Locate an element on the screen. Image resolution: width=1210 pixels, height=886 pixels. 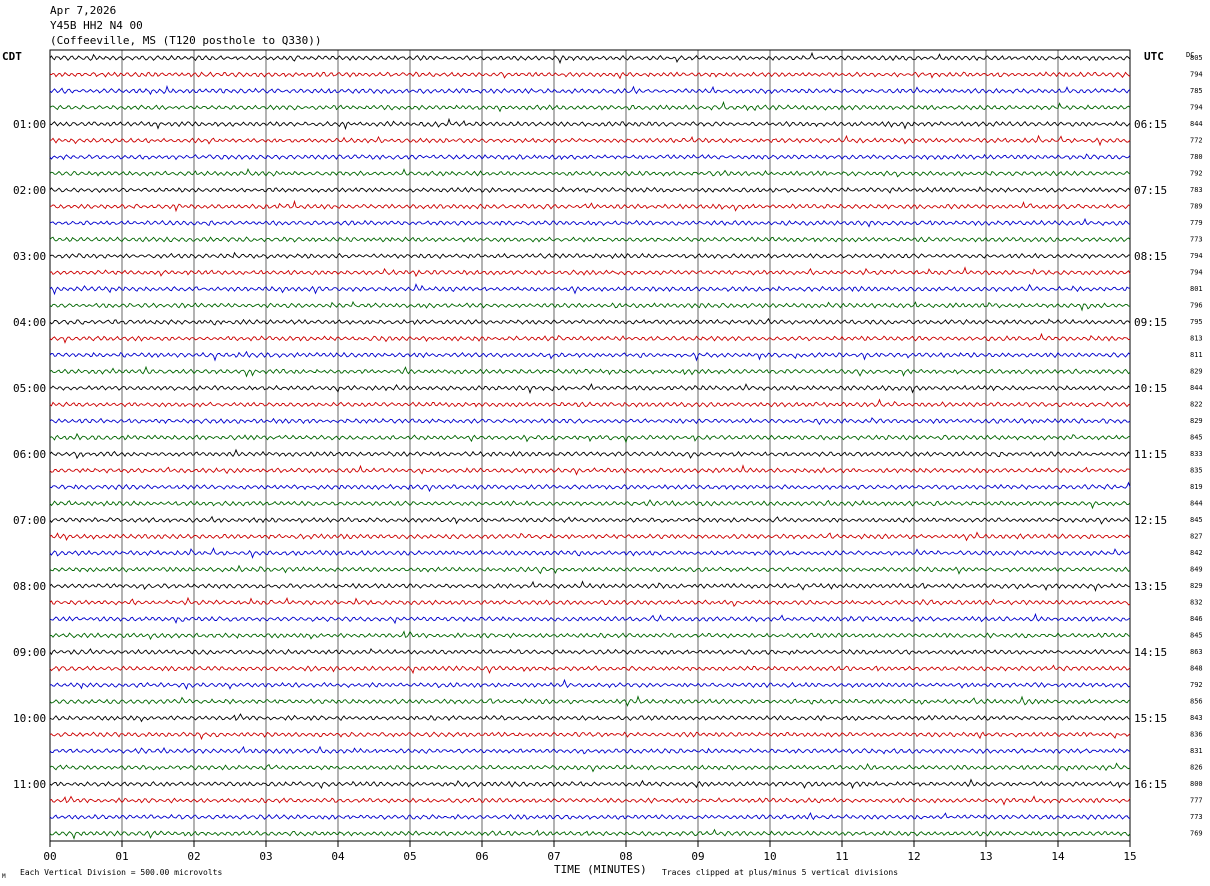
dc-offset-label: 831 is located at coordinates (1196, 751).